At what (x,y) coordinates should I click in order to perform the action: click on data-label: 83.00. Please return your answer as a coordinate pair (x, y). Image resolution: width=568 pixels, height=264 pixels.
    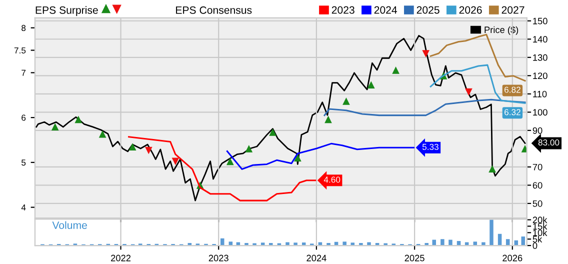
    Looking at the image, I should click on (549, 142).